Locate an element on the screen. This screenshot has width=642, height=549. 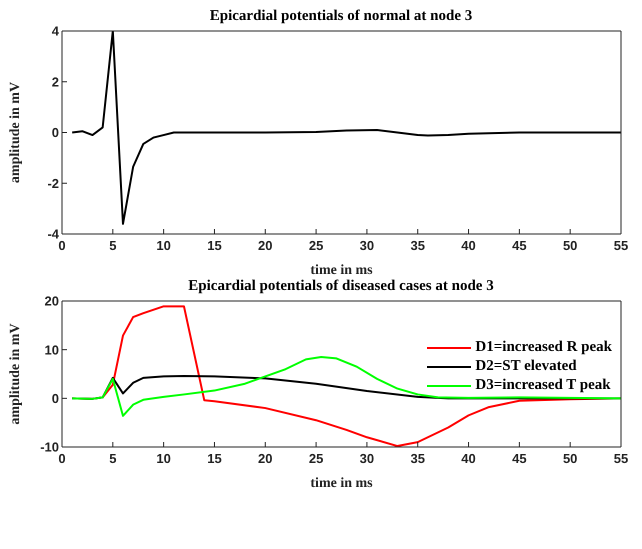
chart-title: Epicardial potentials of normal at node 3 is located at coordinates (341, 16).